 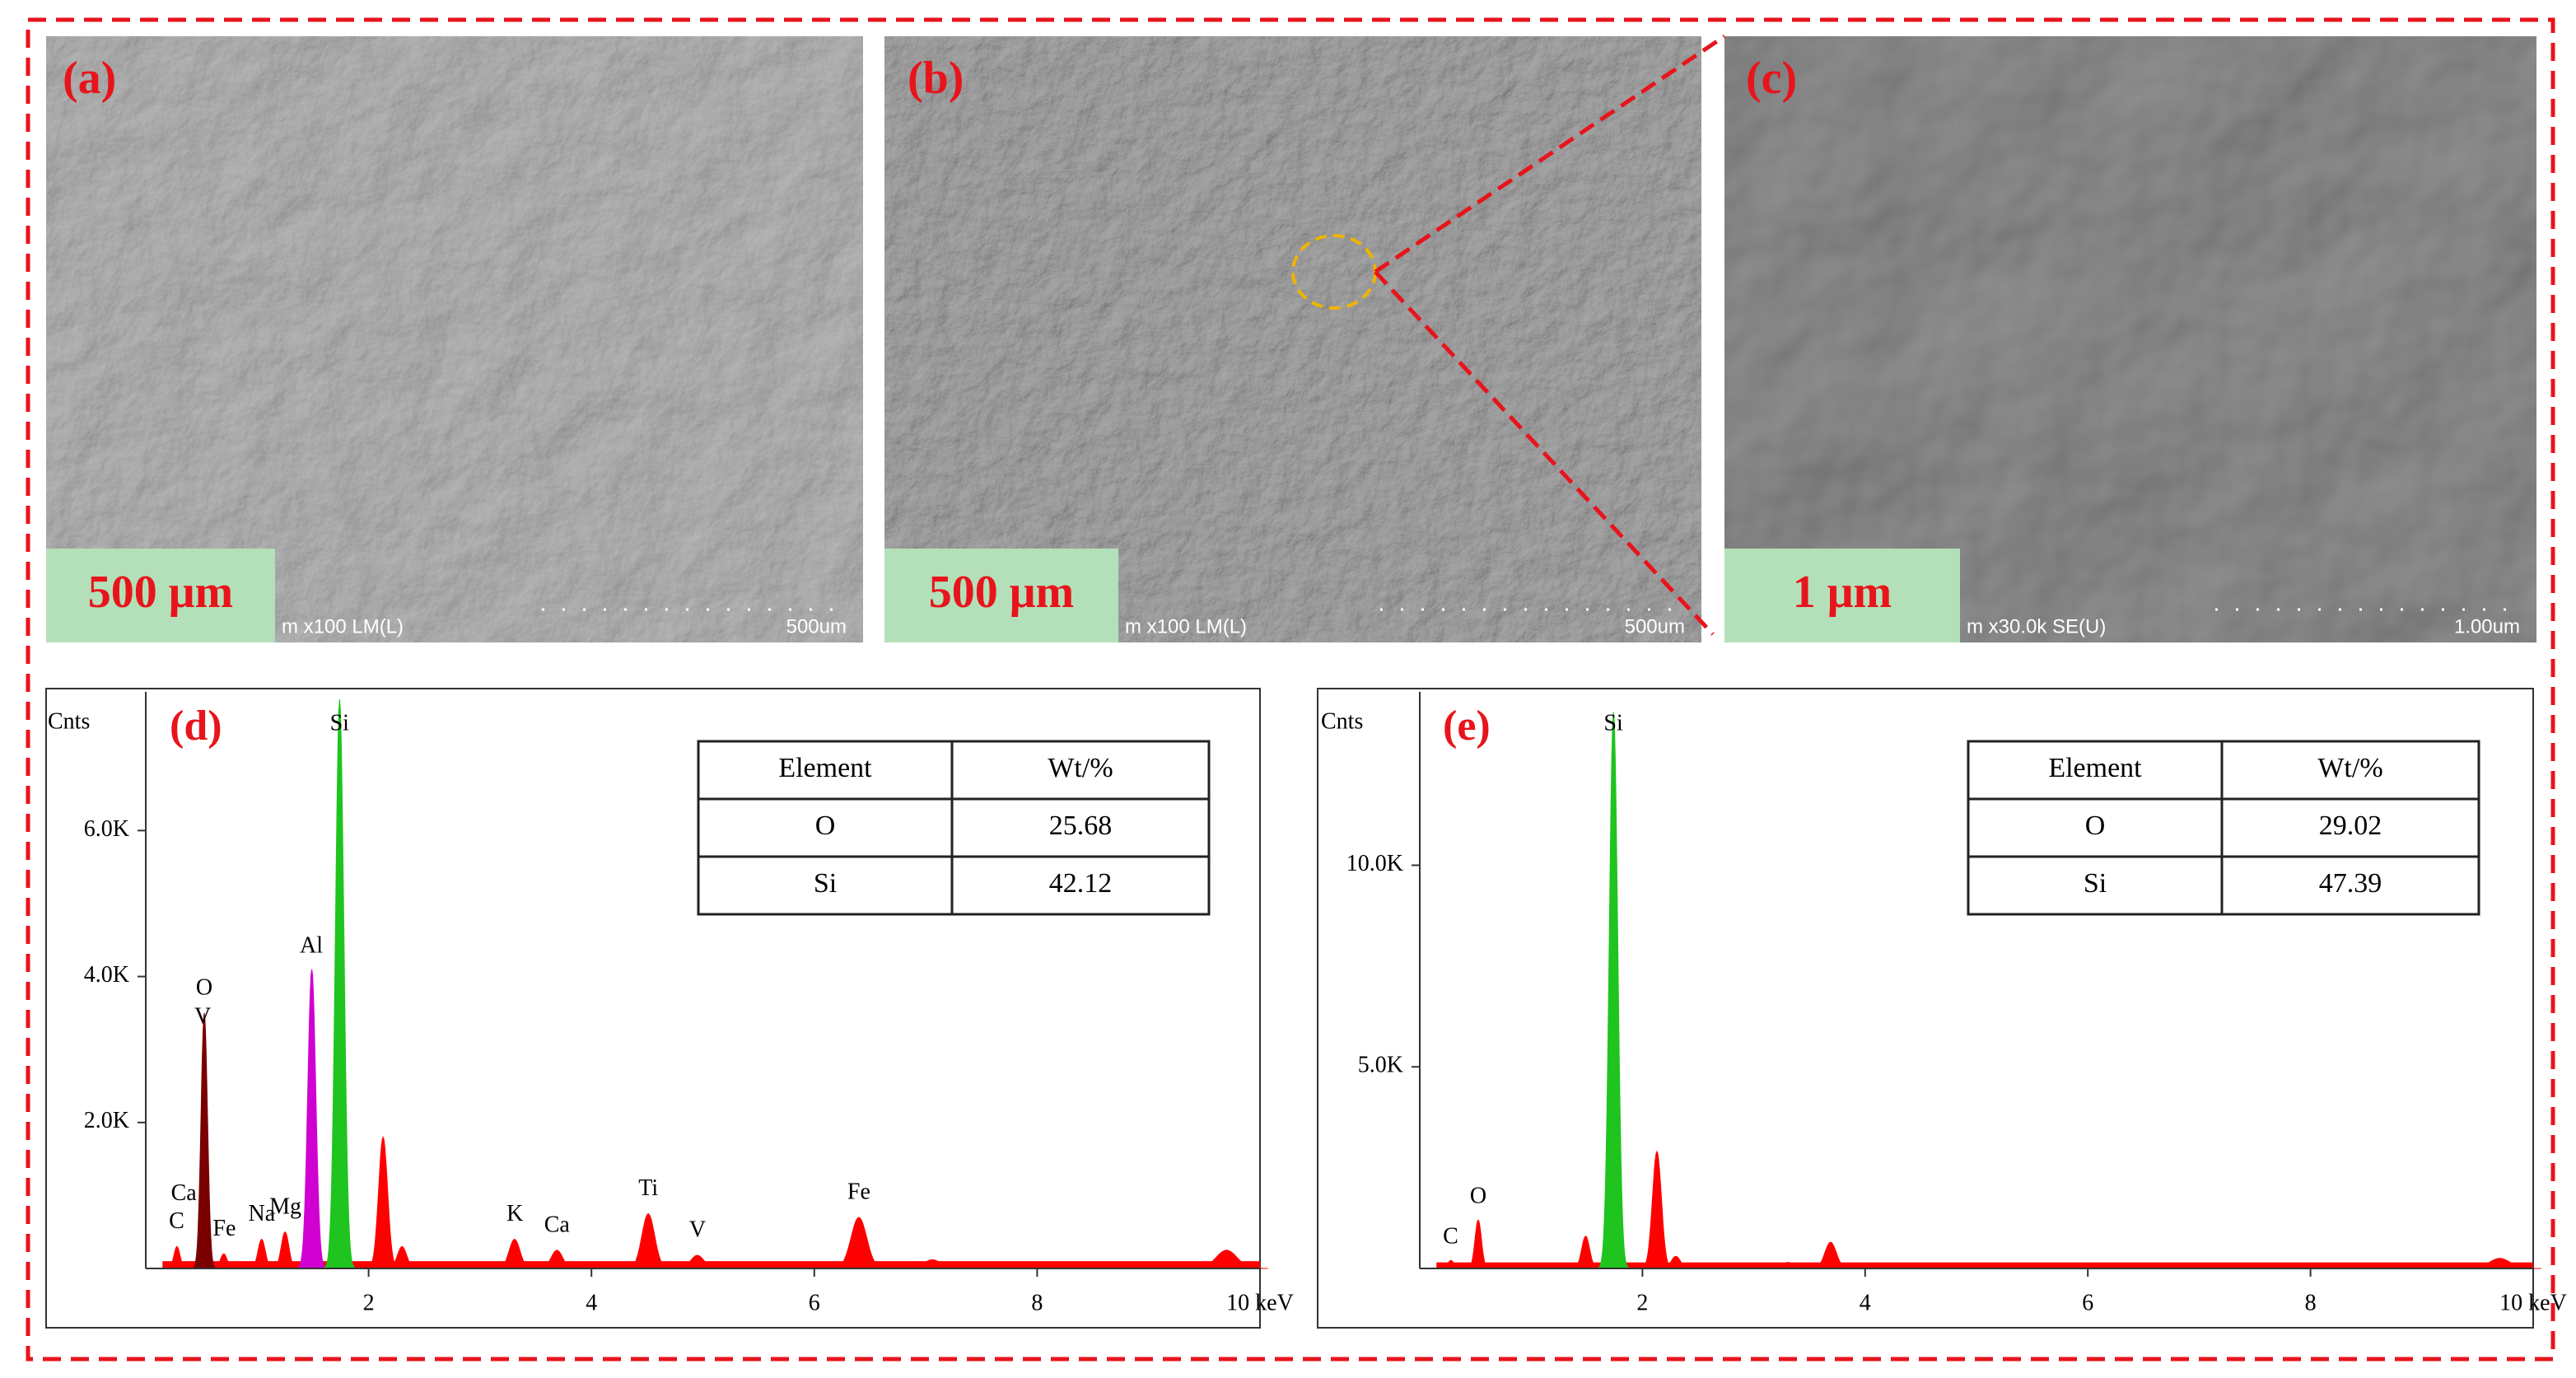 What do you see at coordinates (311, 946) in the screenshot?
I see `peak-label: Al` at bounding box center [311, 946].